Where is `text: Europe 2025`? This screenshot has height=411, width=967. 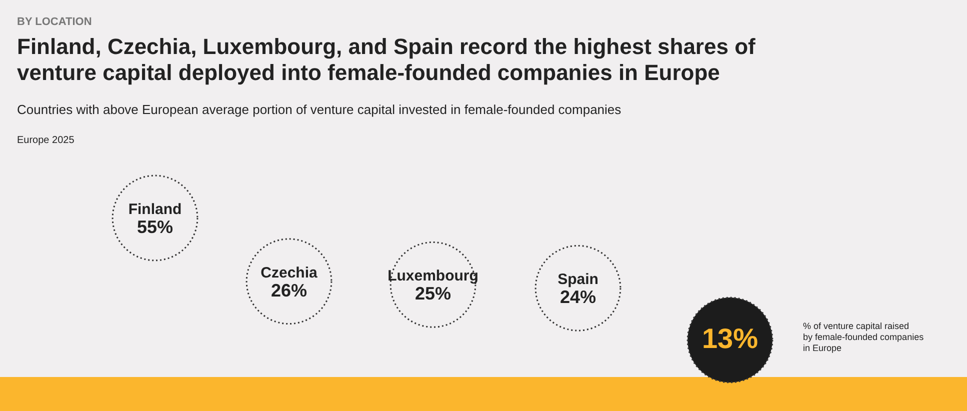 text: Europe 2025 is located at coordinates (46, 140).